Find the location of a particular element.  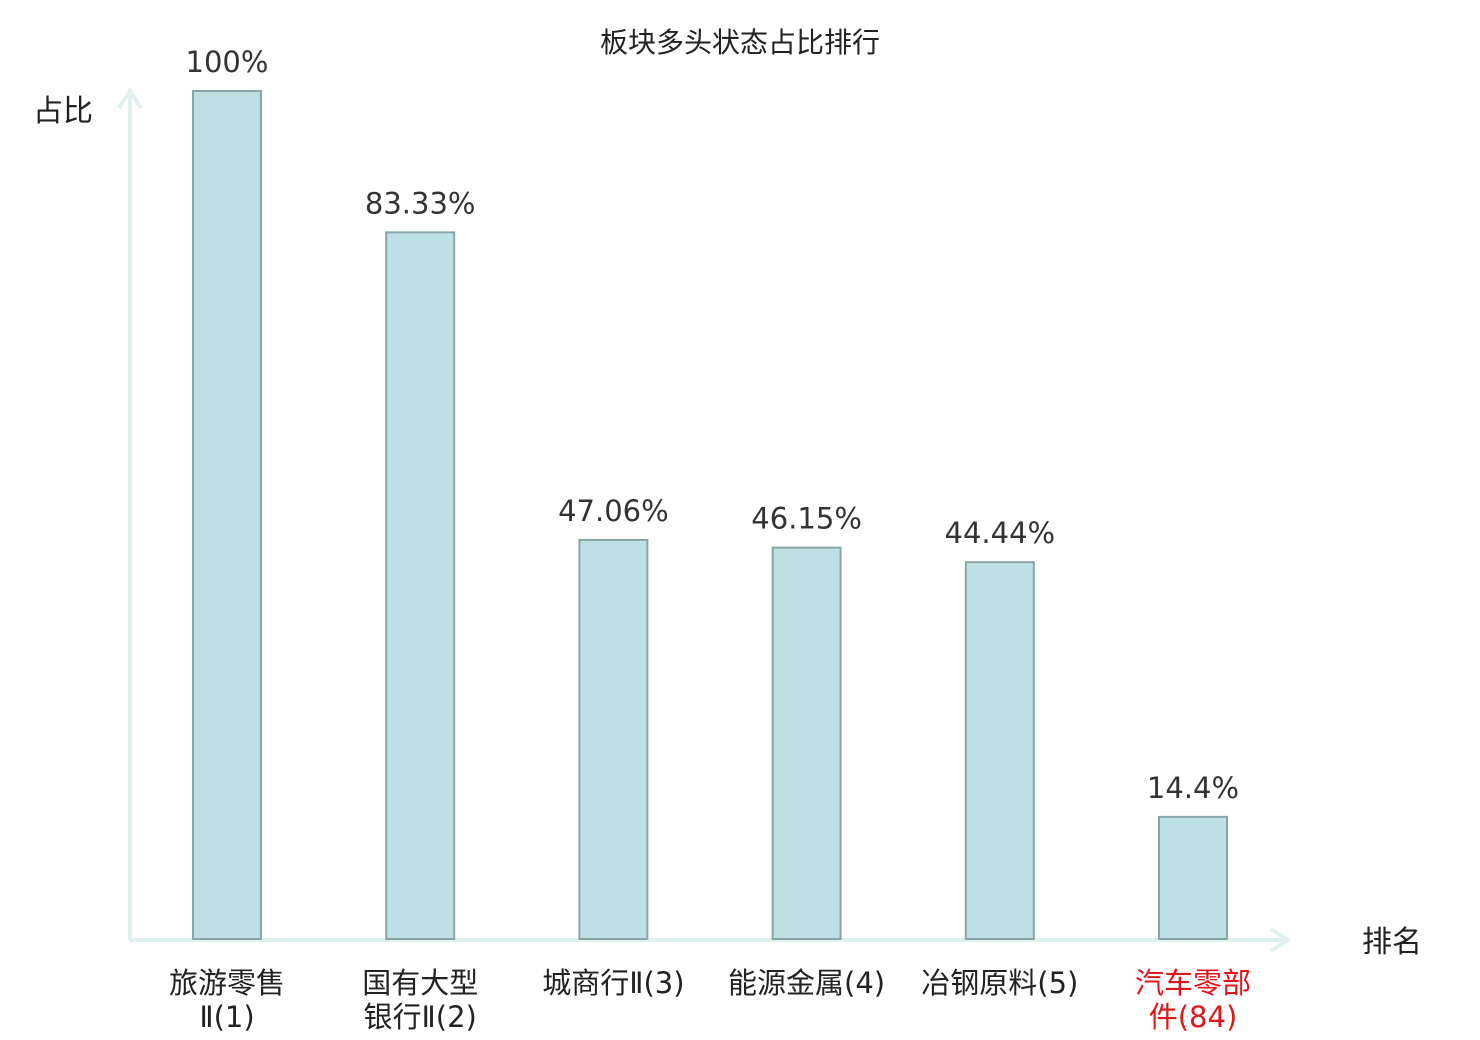

x-tick-label: 冶钢原料(5) is located at coordinates (999, 983).